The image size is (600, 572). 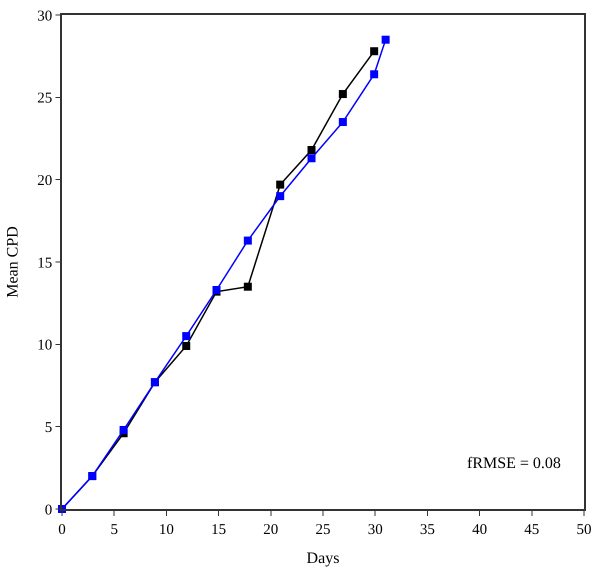 What do you see at coordinates (48, 510) in the screenshot?
I see `y-tick-label: 0` at bounding box center [48, 510].